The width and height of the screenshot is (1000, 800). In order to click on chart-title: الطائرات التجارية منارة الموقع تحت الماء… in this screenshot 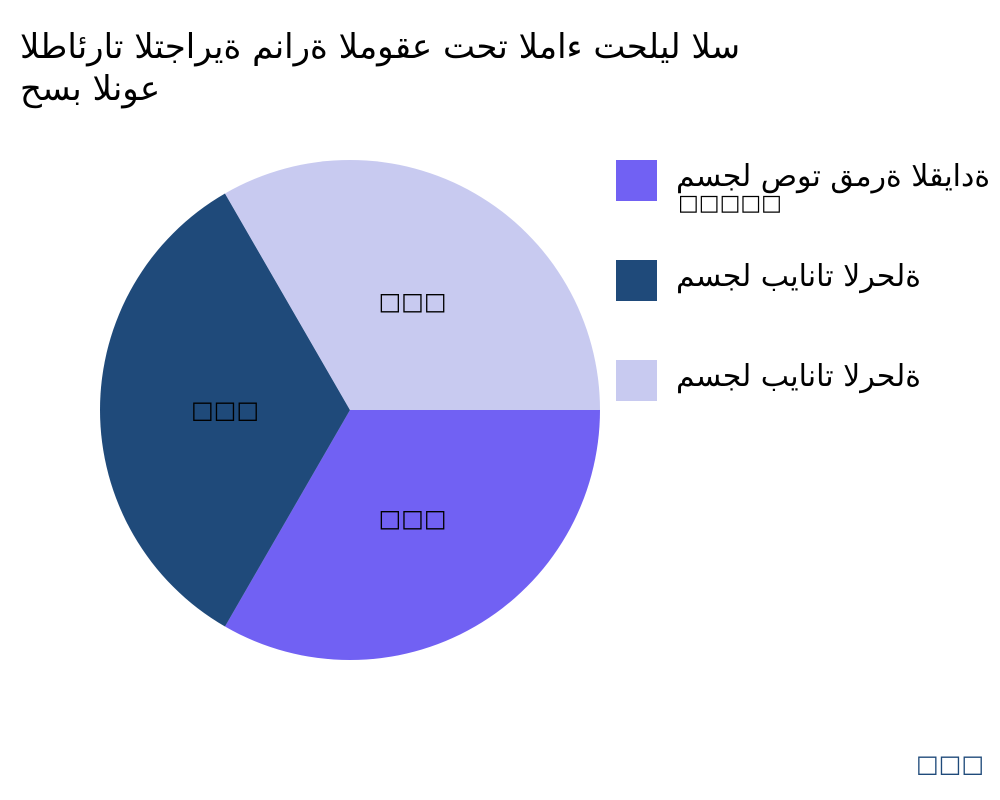, I will do `click(380, 68)`.